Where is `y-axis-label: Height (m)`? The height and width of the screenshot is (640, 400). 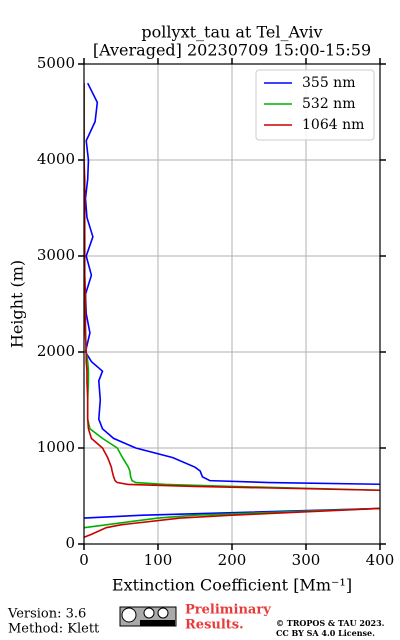
y-axis-label: Height (m) is located at coordinates (17, 304).